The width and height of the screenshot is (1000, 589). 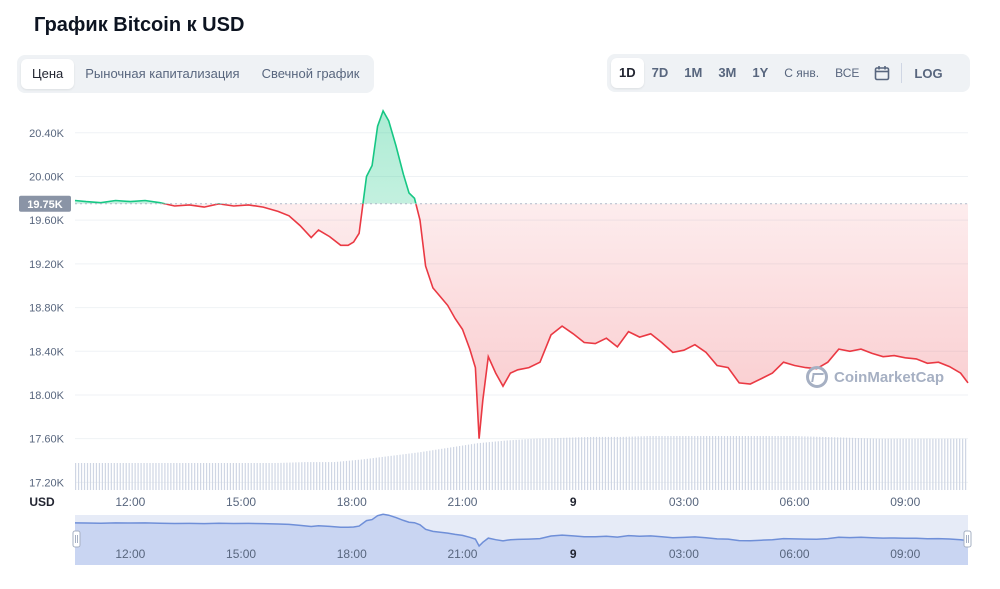 I want to click on y-tick-label: 17.20K, so click(x=47, y=483).